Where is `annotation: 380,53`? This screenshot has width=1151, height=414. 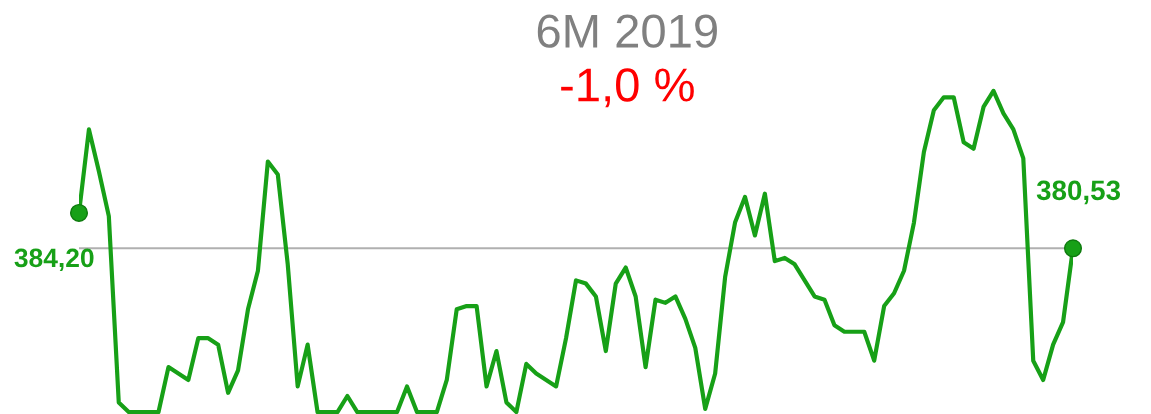 annotation: 380,53 is located at coordinates (1078, 192).